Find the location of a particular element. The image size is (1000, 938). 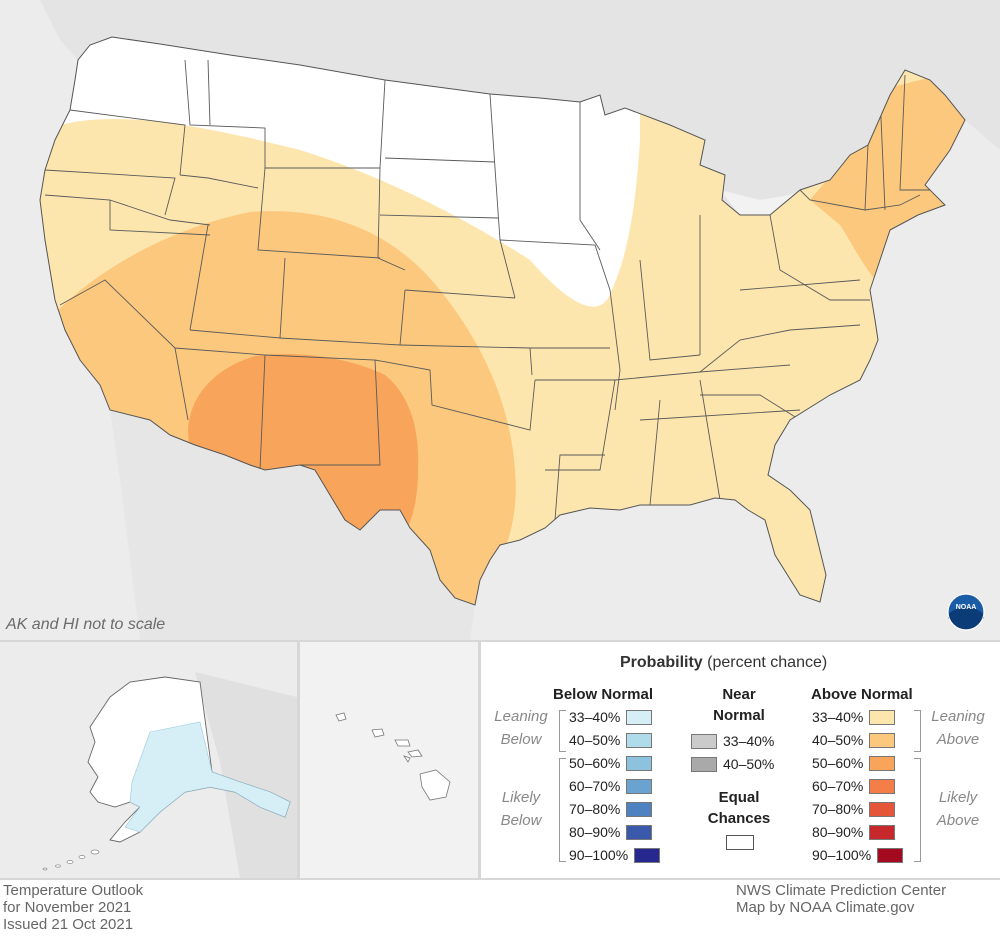

legend-title: Probability (percent chance) is located at coordinates (723, 663).